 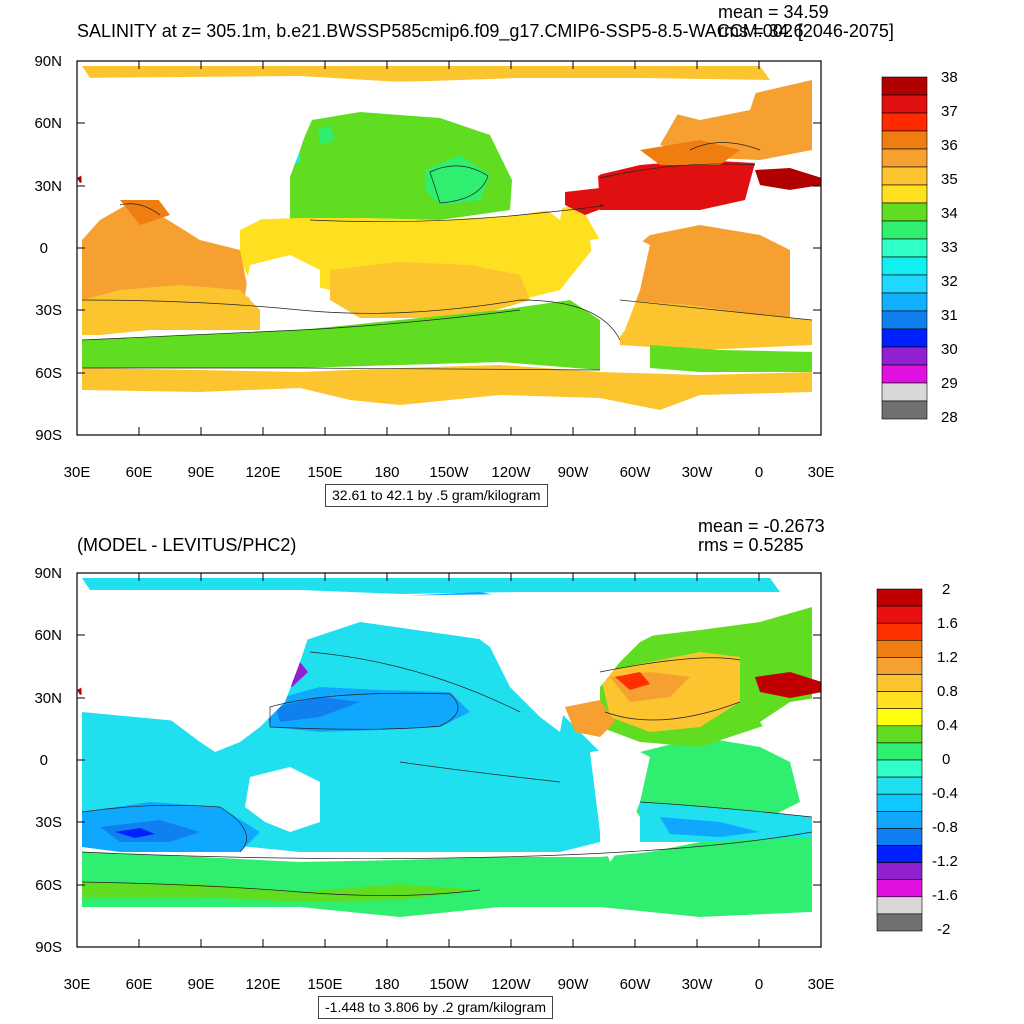 I want to click on land-north-america, so click(x=535, y=149).